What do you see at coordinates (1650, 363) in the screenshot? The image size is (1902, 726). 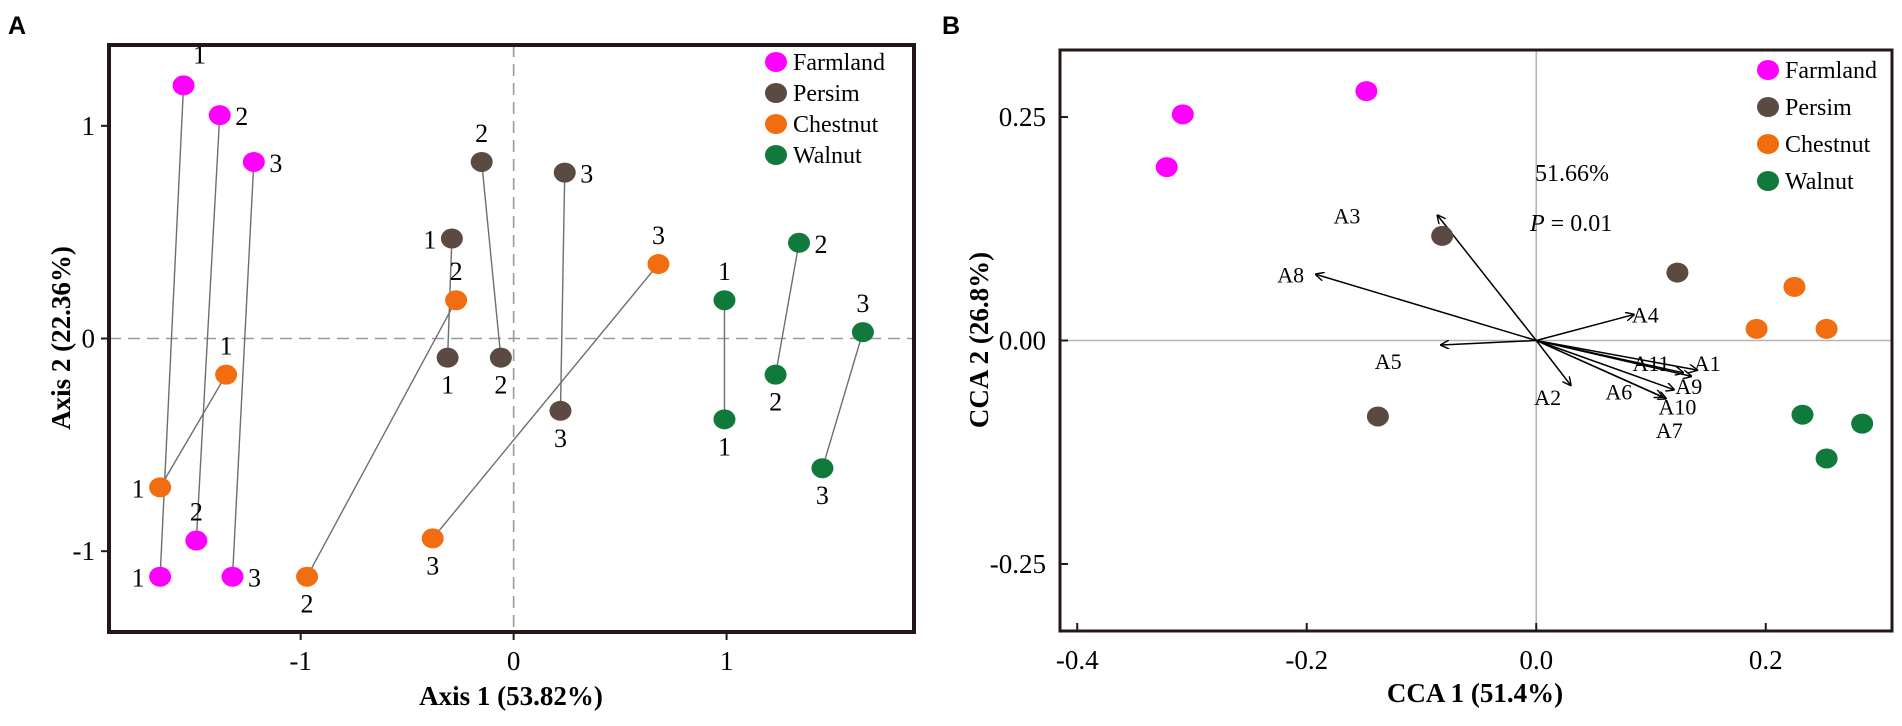 I see `vector-label-a11: A11` at bounding box center [1650, 363].